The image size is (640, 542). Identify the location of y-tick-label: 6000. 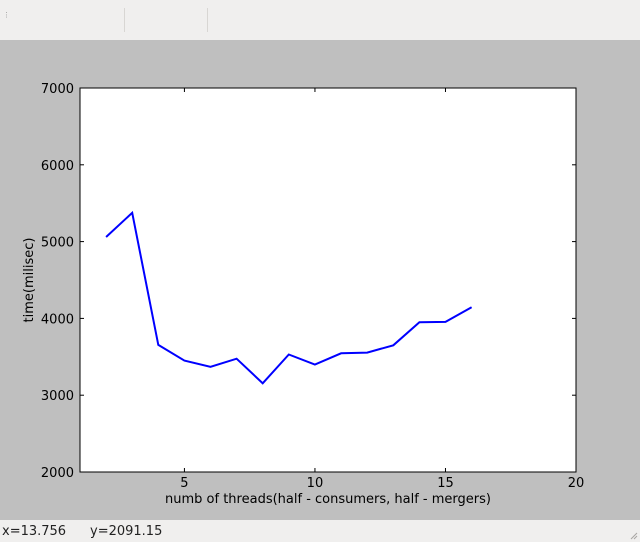
(57, 166).